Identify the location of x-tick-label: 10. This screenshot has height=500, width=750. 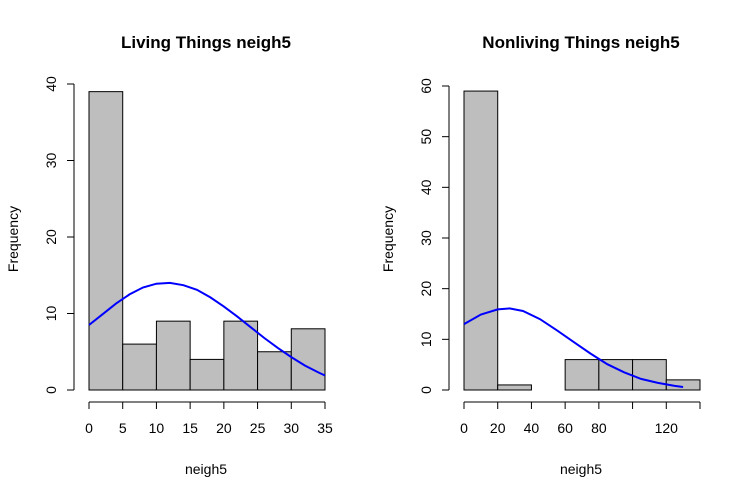
(157, 428).